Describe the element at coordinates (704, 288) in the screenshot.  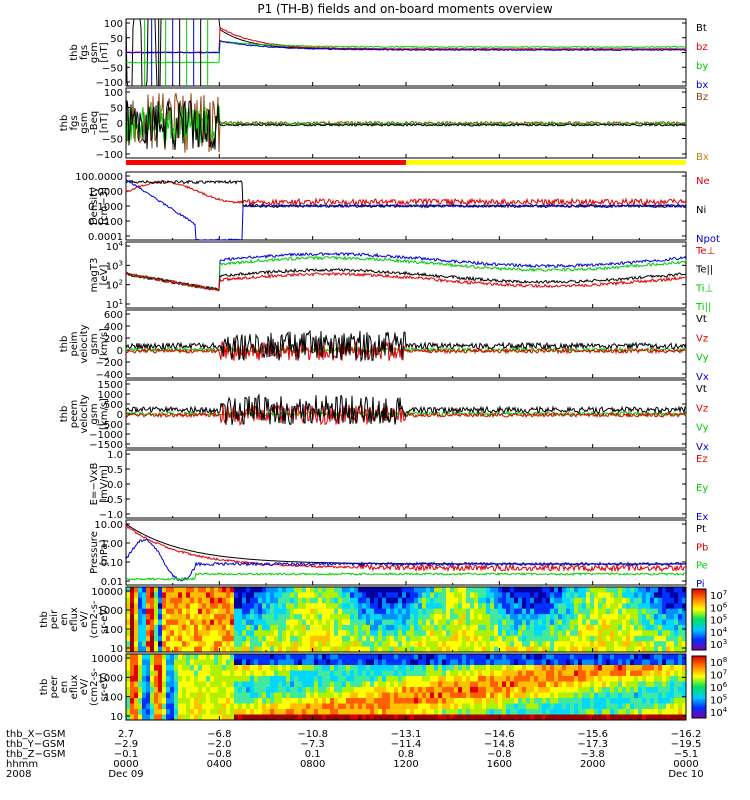
I see `legend-label: Ti⊥` at that location.